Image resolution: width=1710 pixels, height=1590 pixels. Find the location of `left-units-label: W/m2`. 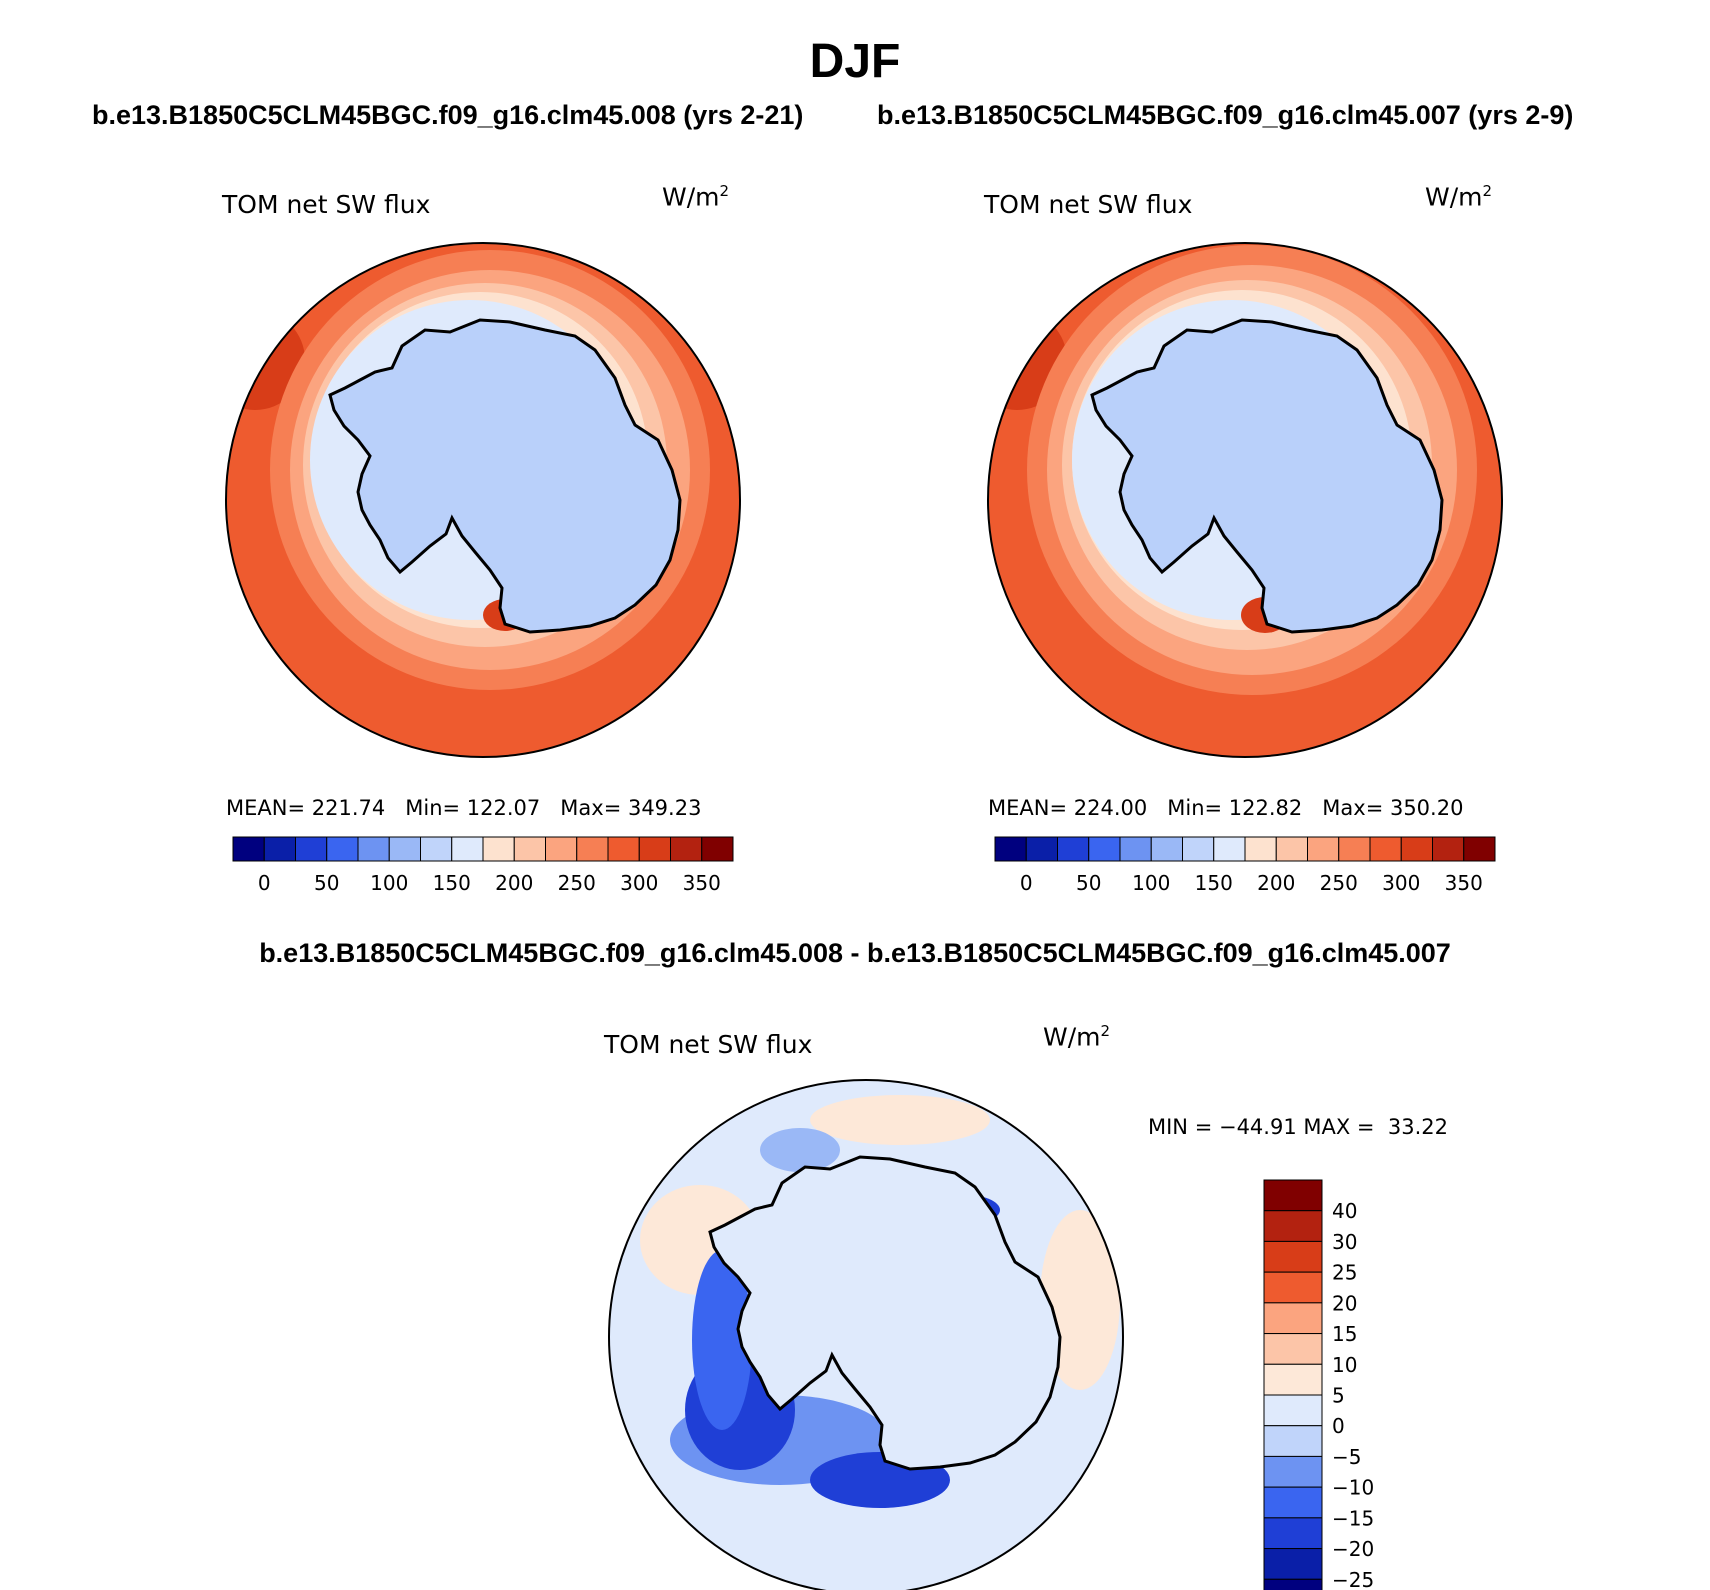

left-units-label: W/m2 is located at coordinates (696, 197).